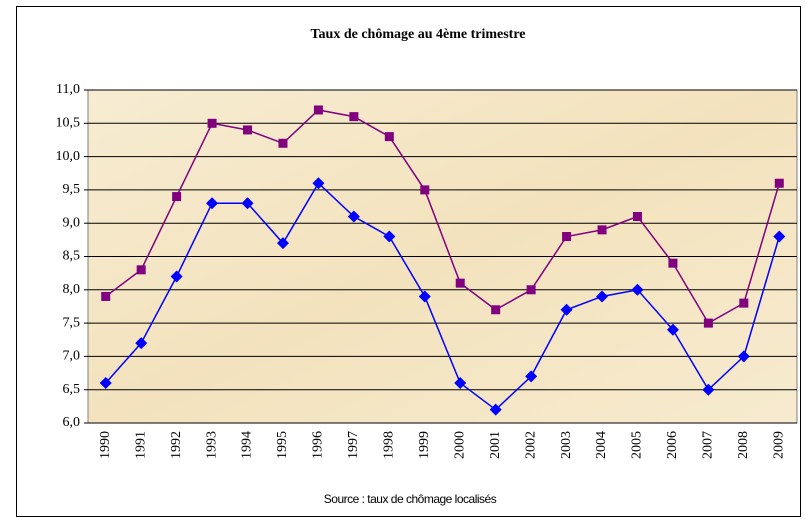 This screenshot has width=805, height=522. Describe the element at coordinates (424, 445) in the screenshot. I see `x-tick-label: 1999` at that location.